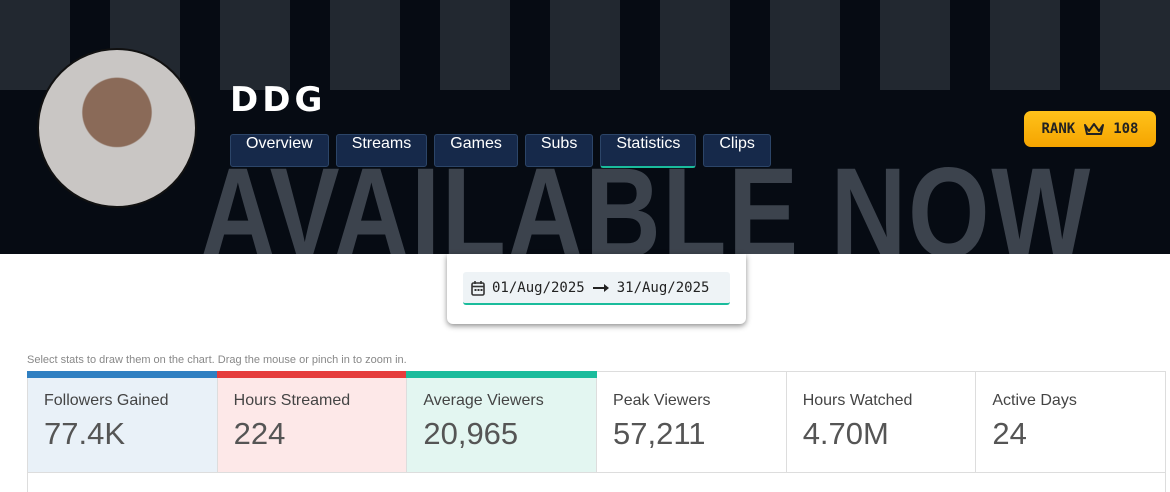 The width and height of the screenshot is (1170, 492). Describe the element at coordinates (648, 151) in the screenshot. I see `nav-tab: Statistics` at that location.